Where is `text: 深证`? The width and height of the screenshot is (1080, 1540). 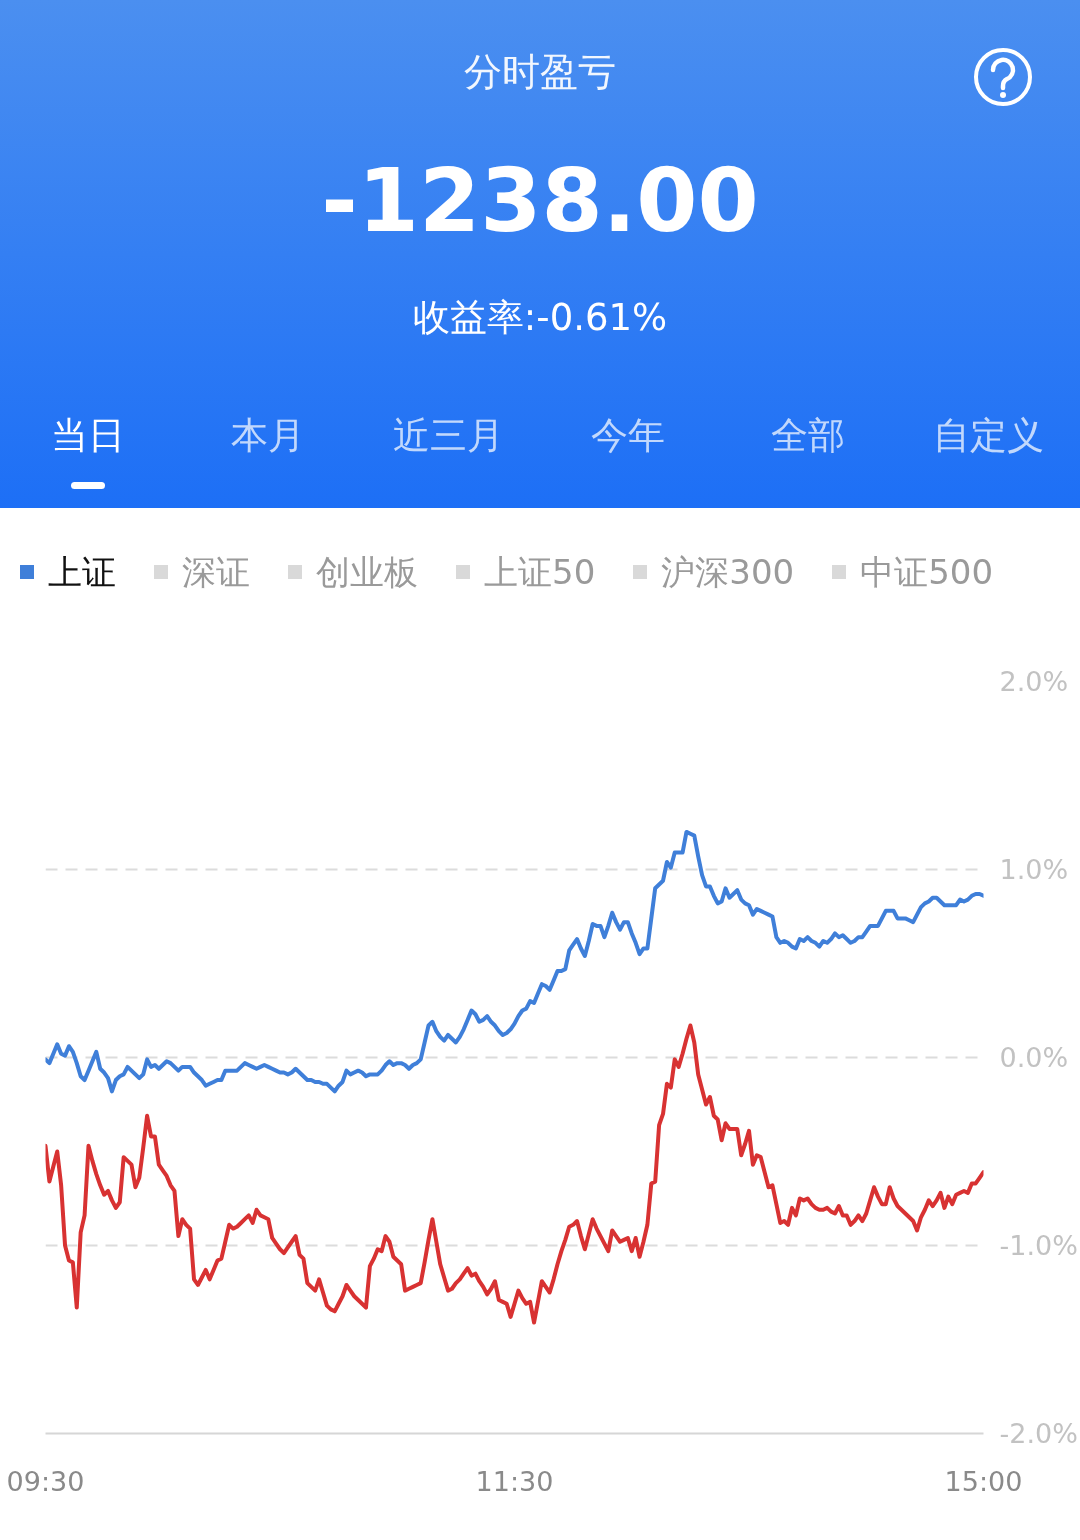 text: 深证 is located at coordinates (216, 572).